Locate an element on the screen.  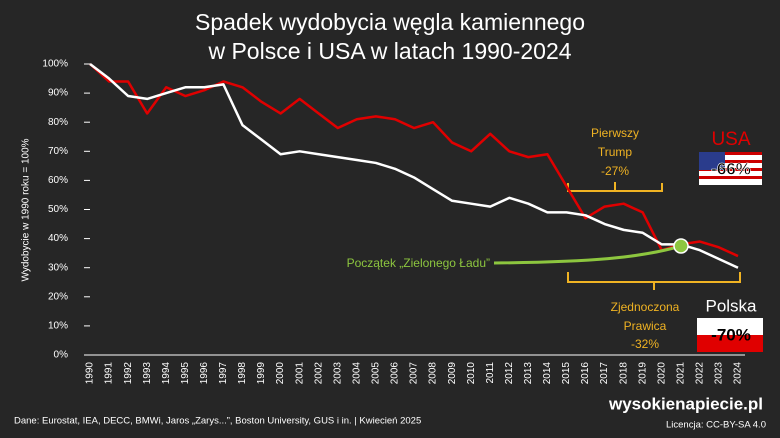
y-tick-label: 10% is located at coordinates (58, 326).